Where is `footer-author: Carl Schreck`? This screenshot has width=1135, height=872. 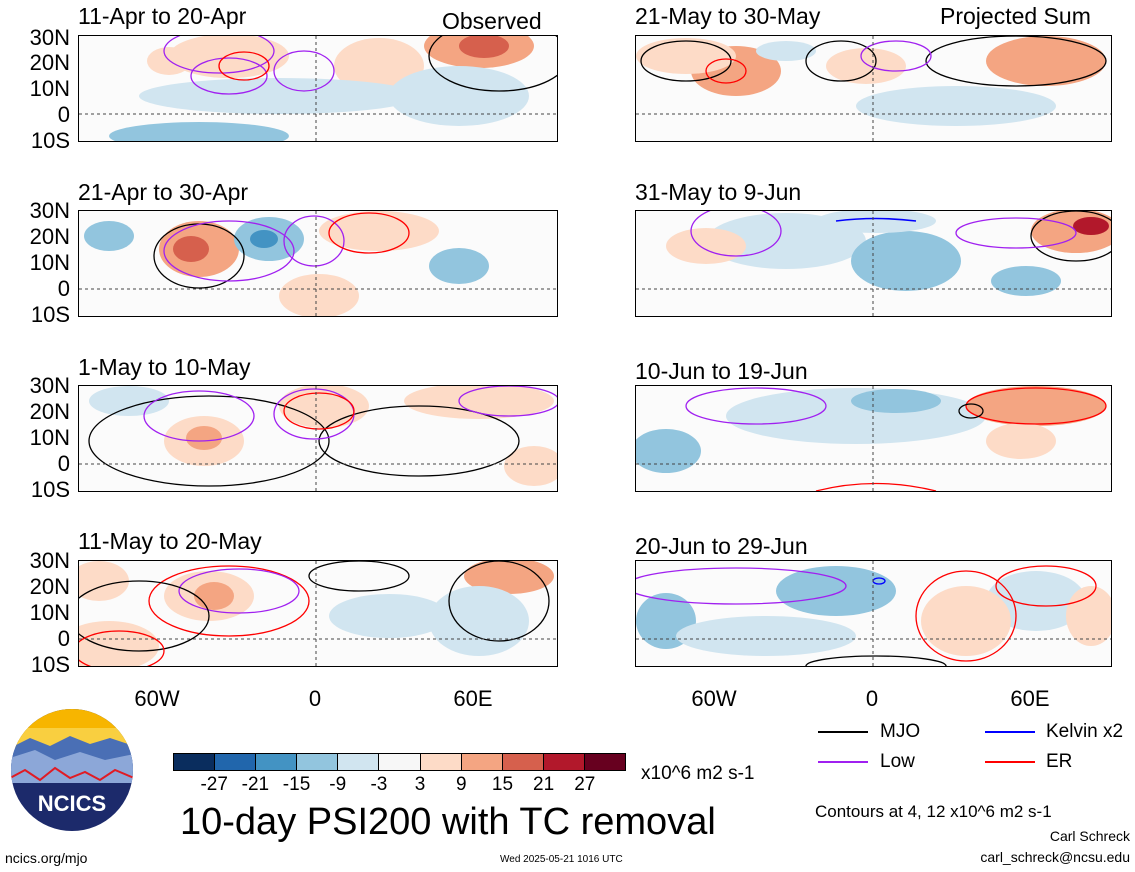 footer-author: Carl Schreck is located at coordinates (1089, 836).